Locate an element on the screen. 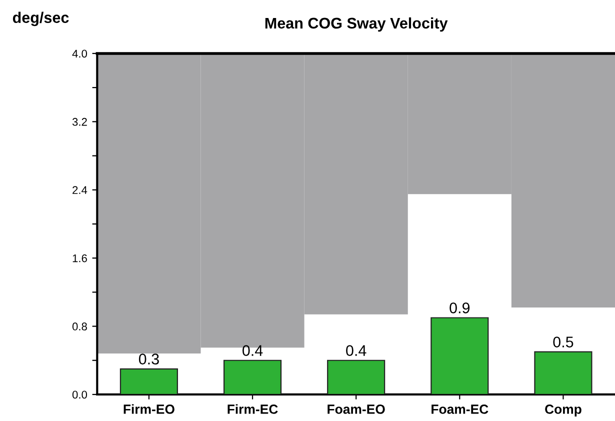  x-tick-label: Foam-EC is located at coordinates (460, 409).